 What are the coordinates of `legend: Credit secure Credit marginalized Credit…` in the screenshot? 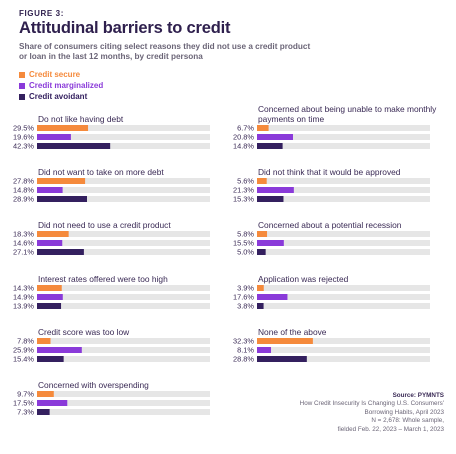 It's located at (61, 85).